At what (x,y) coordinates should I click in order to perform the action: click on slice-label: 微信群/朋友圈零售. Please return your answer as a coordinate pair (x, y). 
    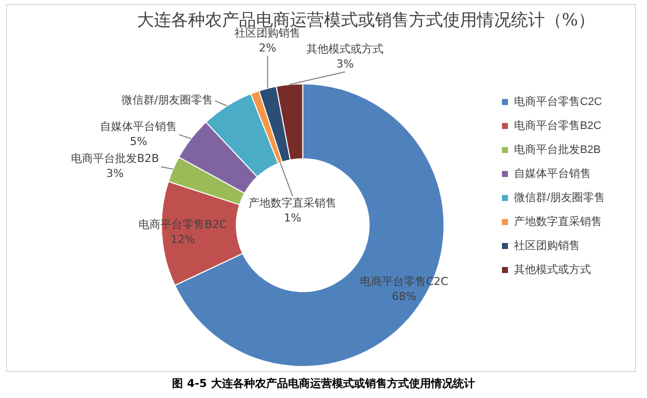
    Looking at the image, I should click on (167, 100).